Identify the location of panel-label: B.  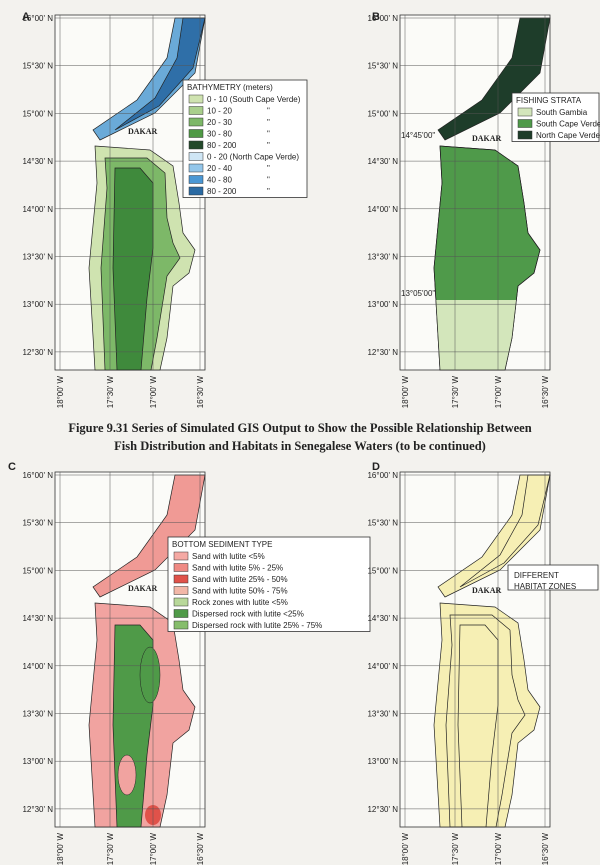
(376, 17).